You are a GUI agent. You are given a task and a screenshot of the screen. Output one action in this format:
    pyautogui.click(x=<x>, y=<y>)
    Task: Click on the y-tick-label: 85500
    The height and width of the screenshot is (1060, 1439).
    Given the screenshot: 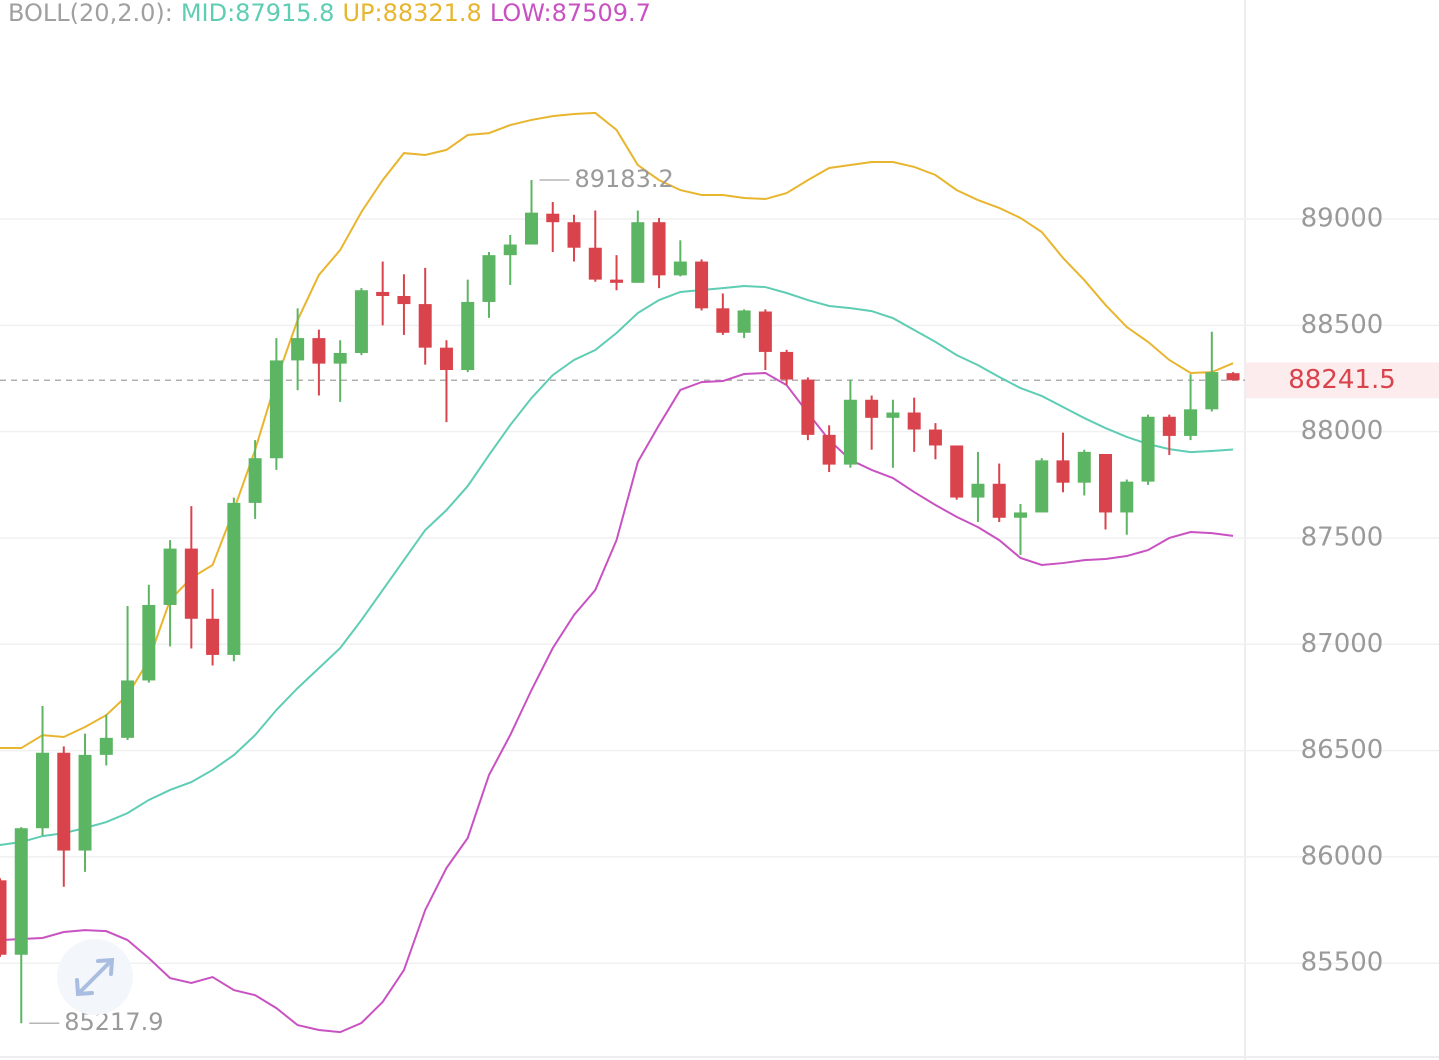 What is the action you would take?
    pyautogui.click(x=1342, y=963)
    